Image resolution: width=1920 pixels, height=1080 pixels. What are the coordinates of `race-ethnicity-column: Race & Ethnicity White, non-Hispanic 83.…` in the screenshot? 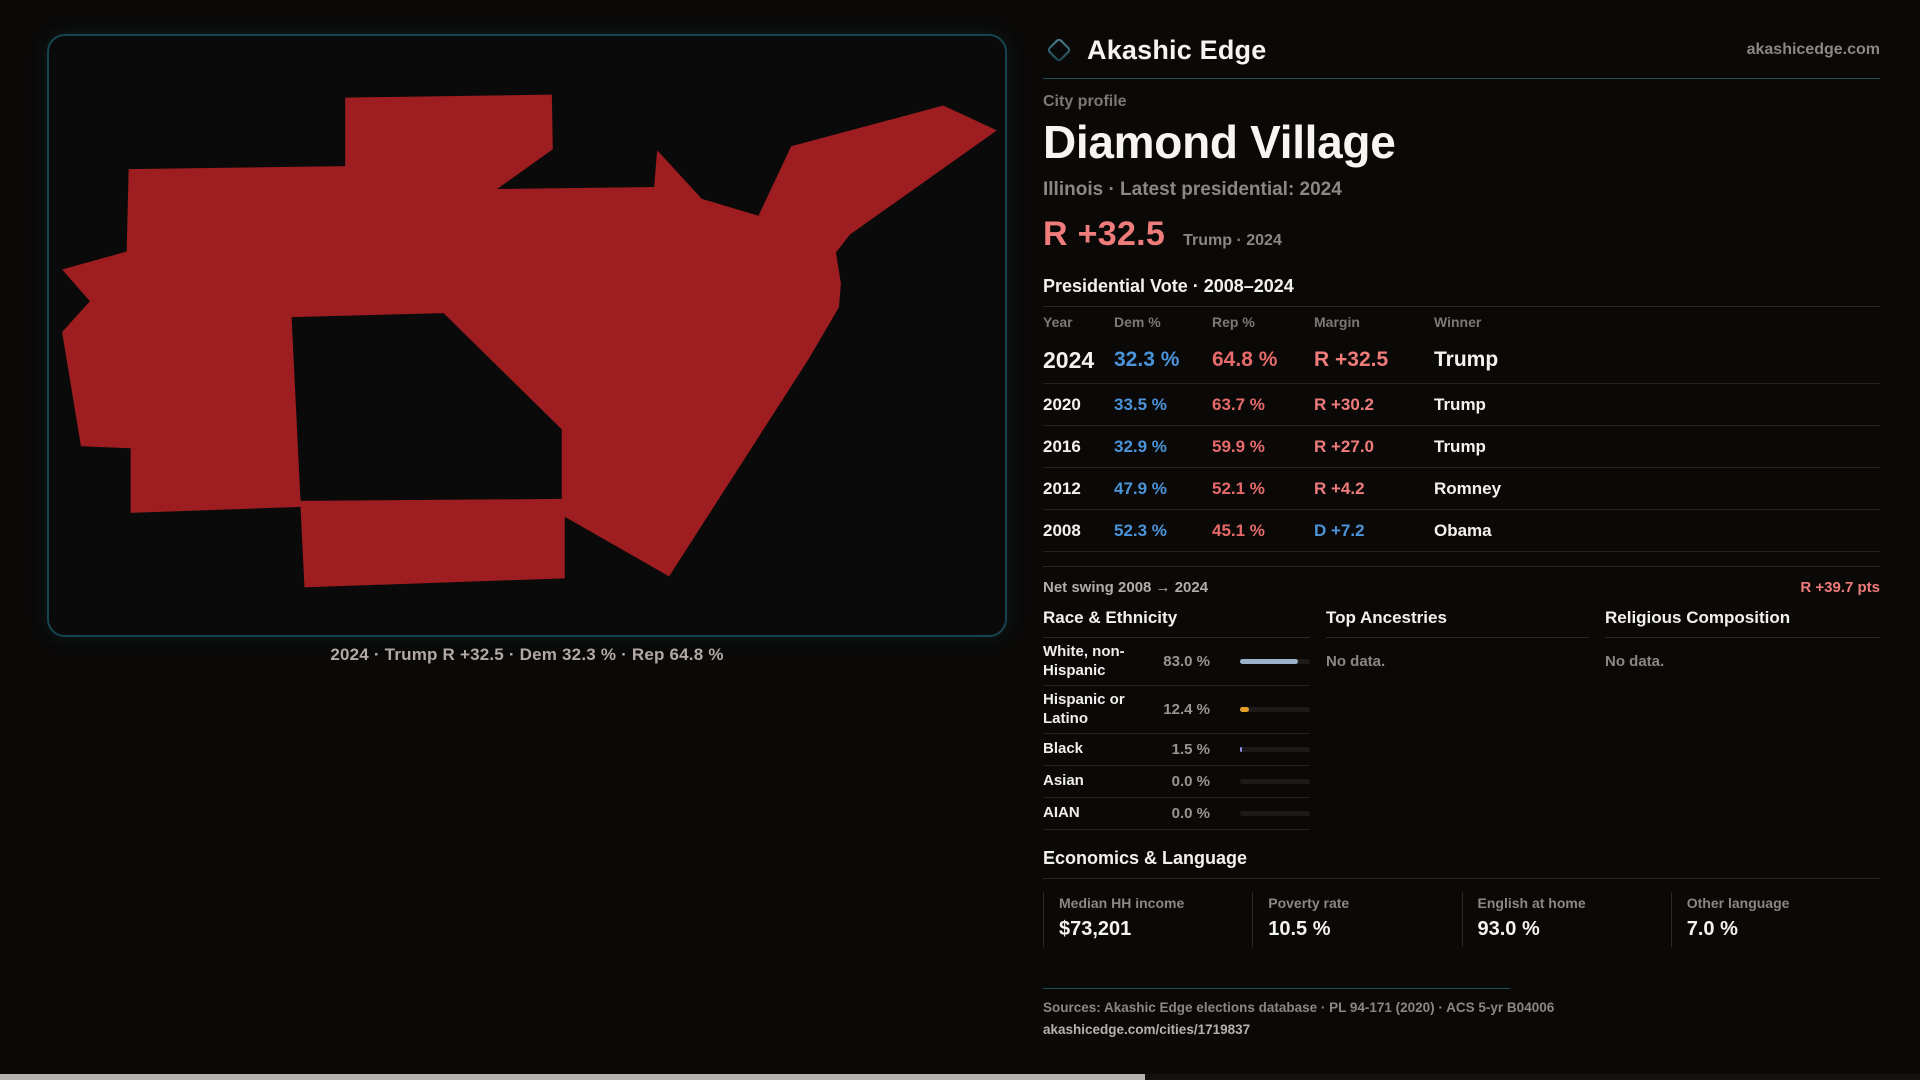 It's located at (1176, 719).